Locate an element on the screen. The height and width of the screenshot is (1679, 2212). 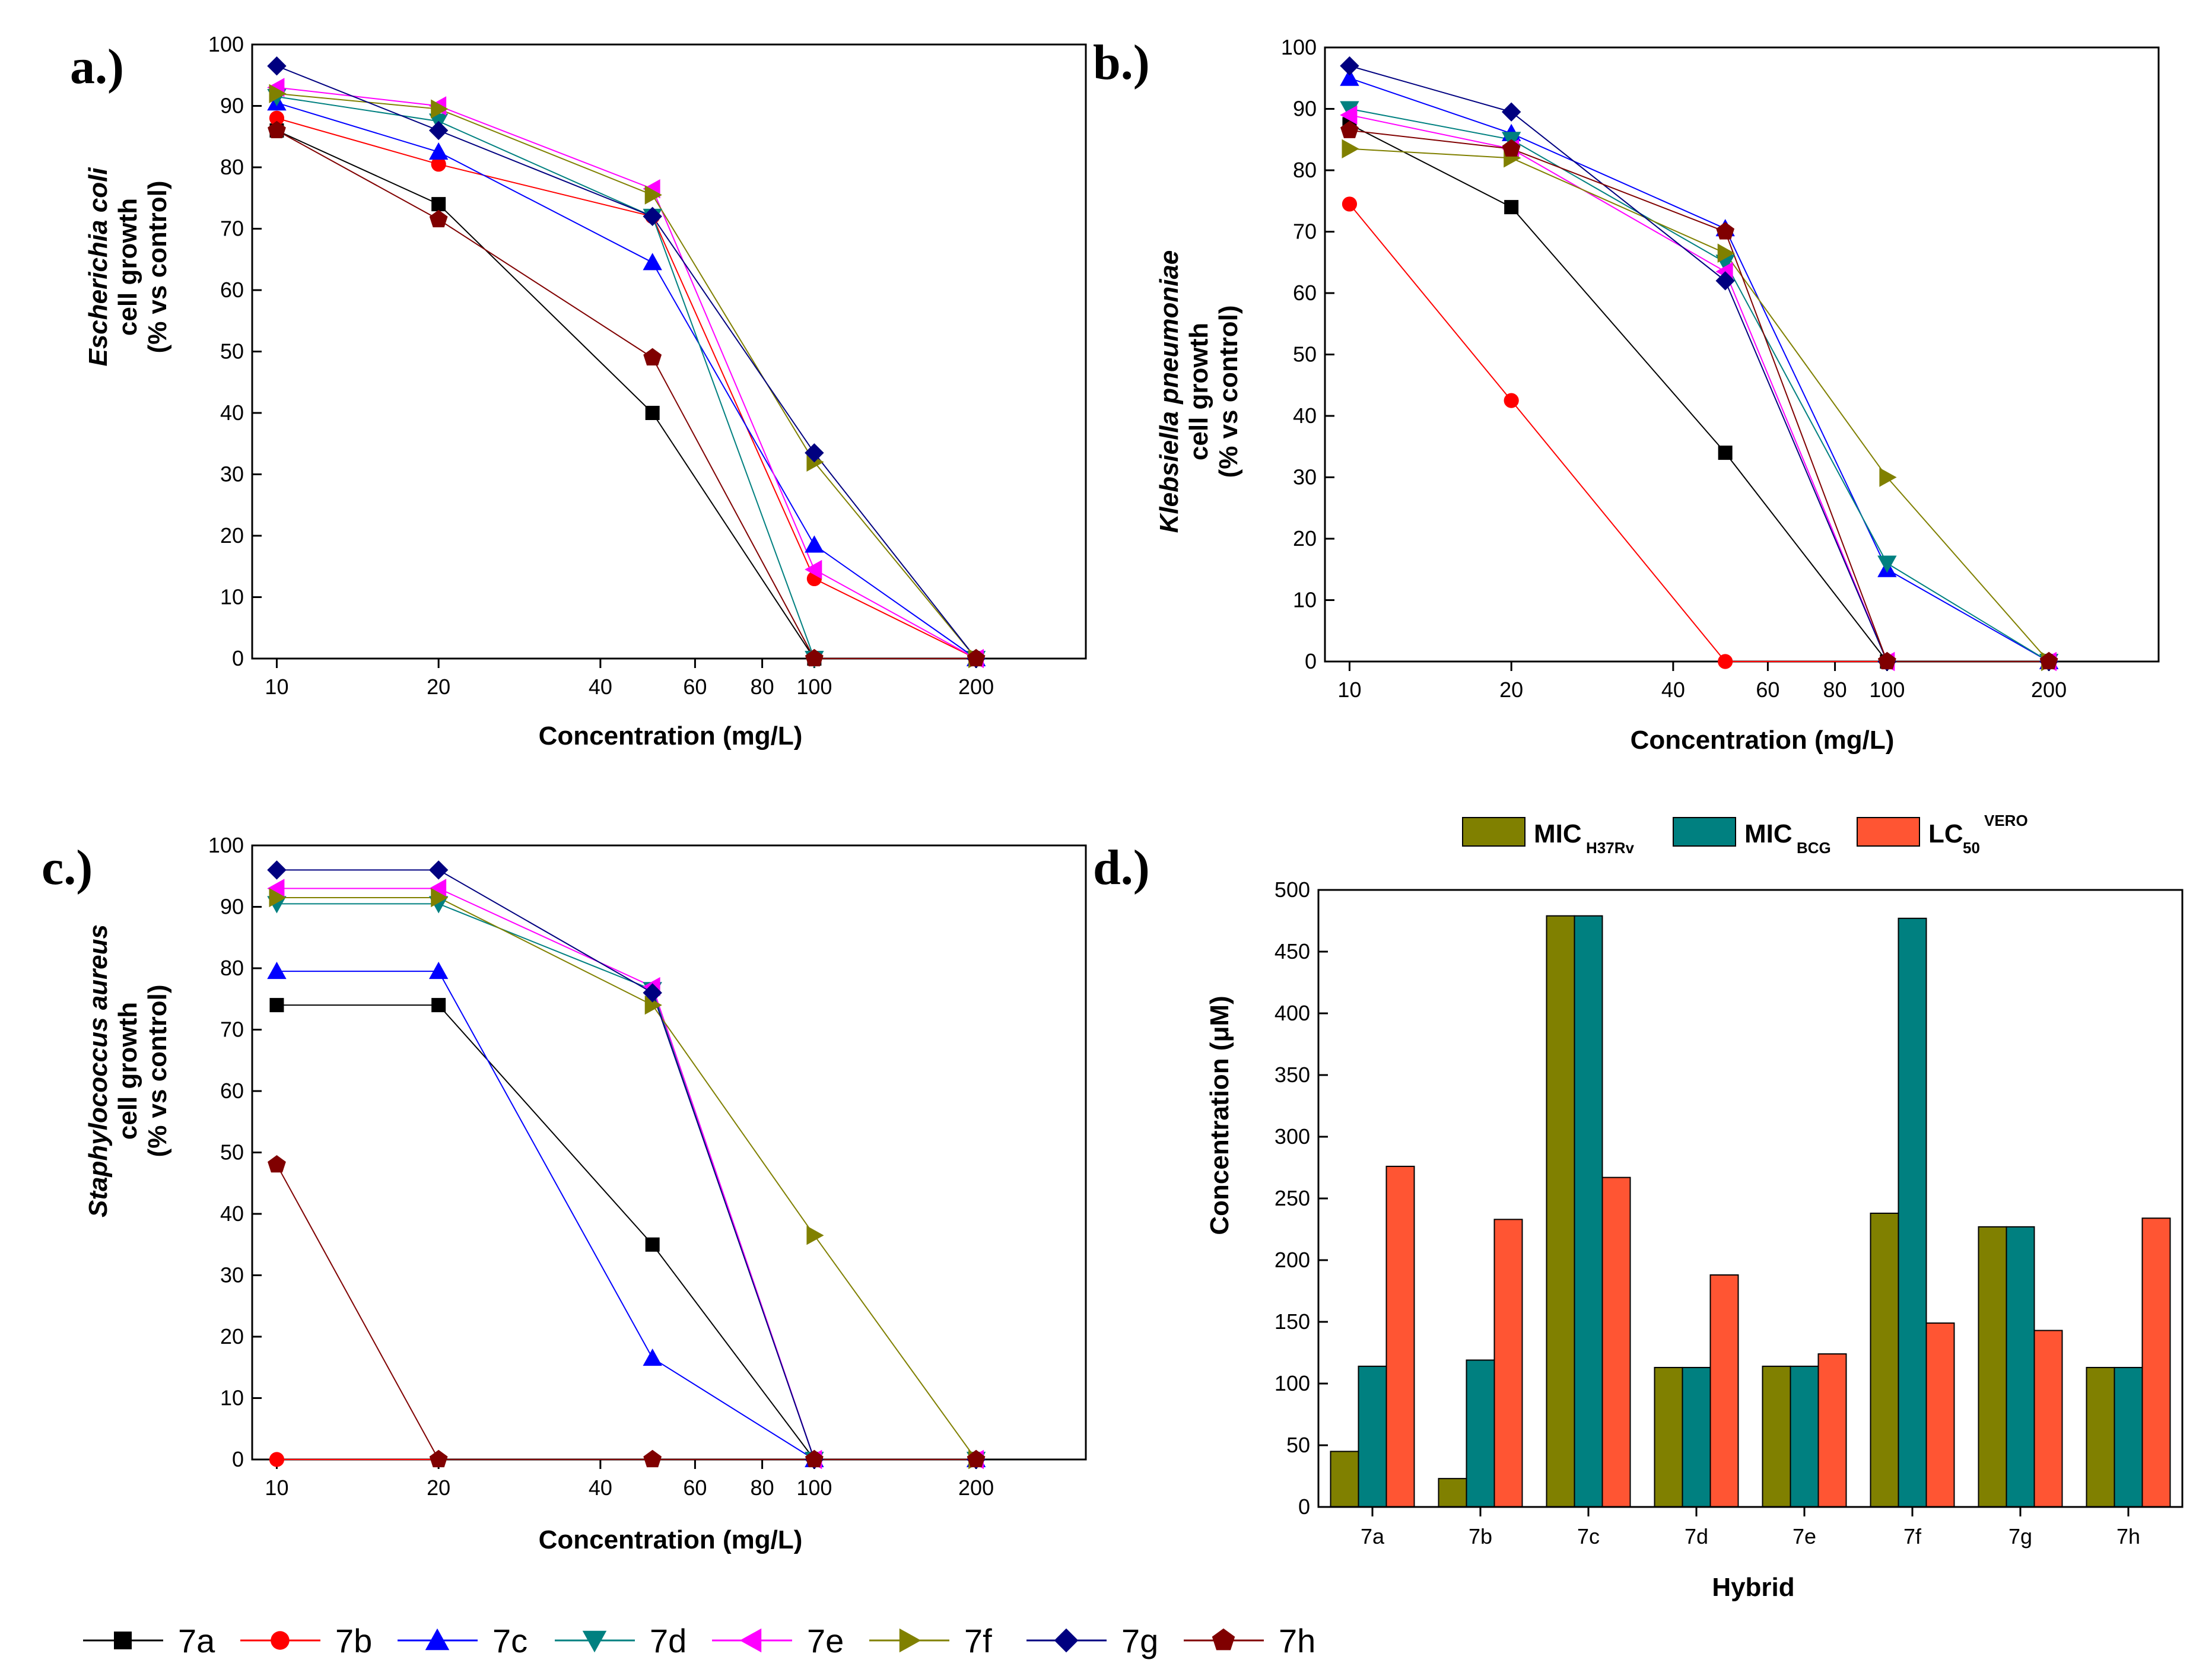
bar-legend-swatch is located at coordinates (1704, 832).